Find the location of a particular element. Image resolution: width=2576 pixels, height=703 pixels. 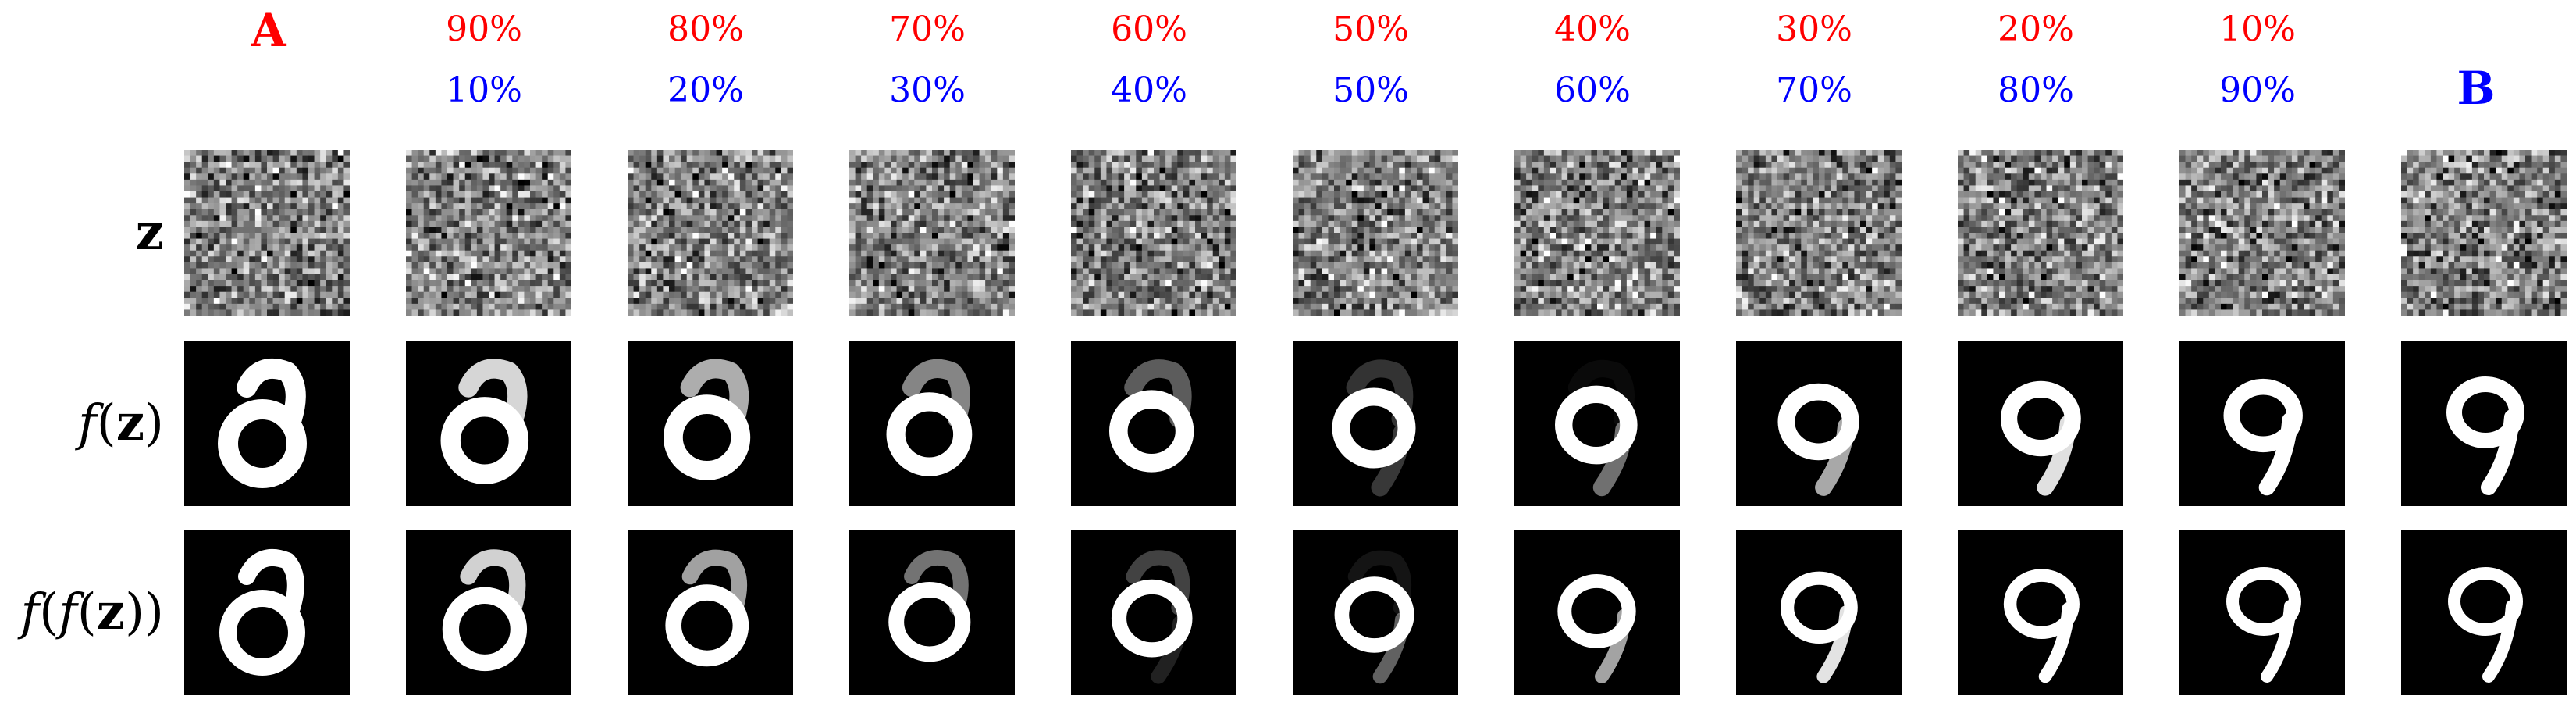

mix-b-label: 80% is located at coordinates (2036, 90).